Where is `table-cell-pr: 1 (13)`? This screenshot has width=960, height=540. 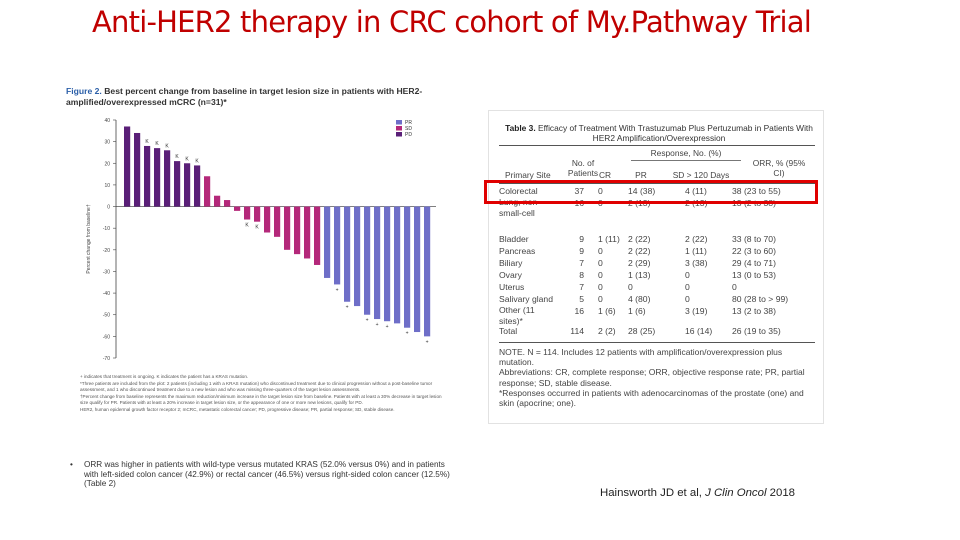
table-cell-pr: 1 (13) is located at coordinates (639, 275).